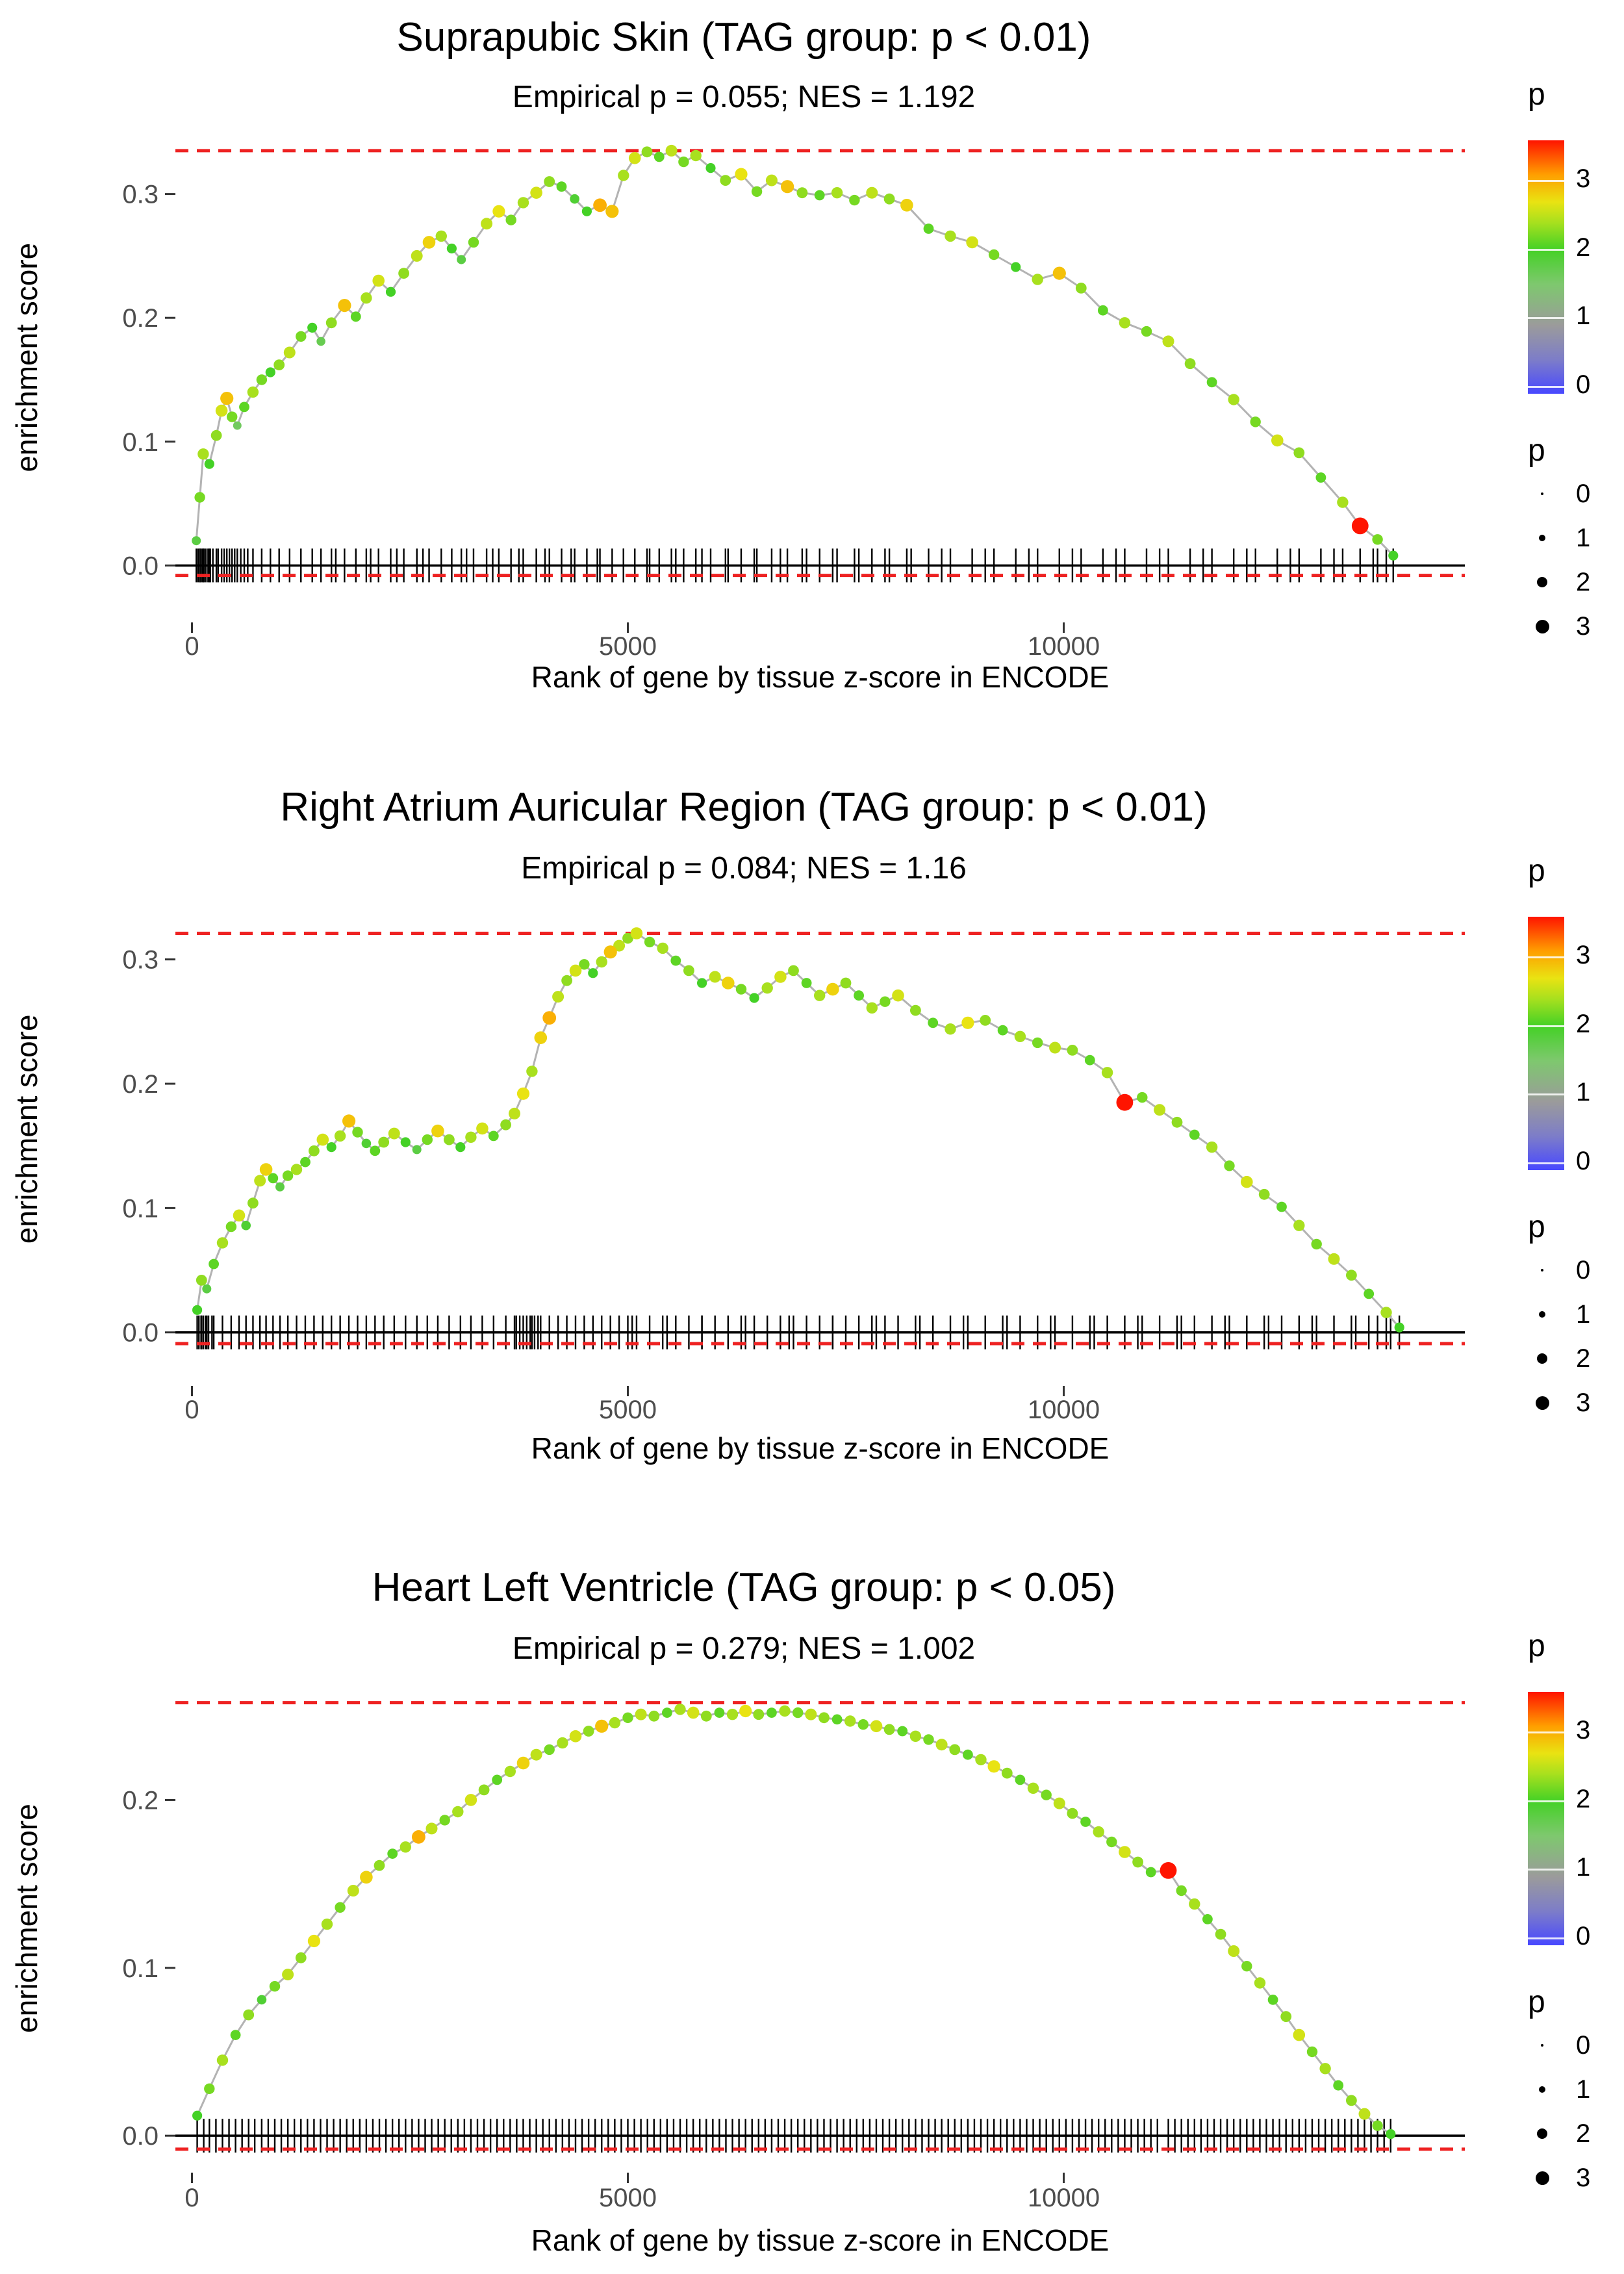 The width and height of the screenshot is (1624, 2274). Describe the element at coordinates (140, 318) in the screenshot. I see `y-axis-tick-label: 0.2` at that location.